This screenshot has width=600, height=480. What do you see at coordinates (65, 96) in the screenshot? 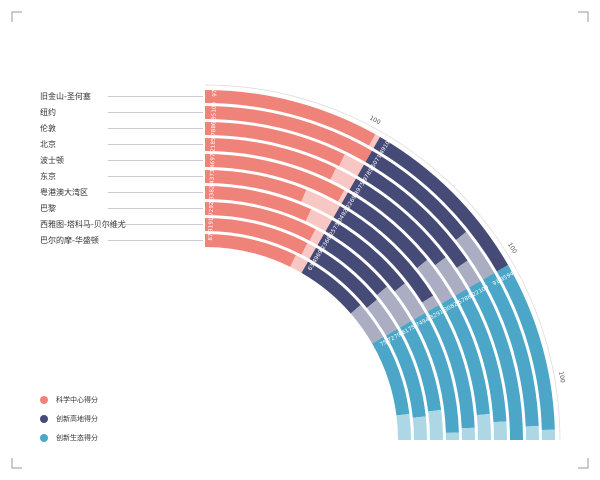
I see `category-label-0: 旧金山-圣何塞` at bounding box center [65, 96].